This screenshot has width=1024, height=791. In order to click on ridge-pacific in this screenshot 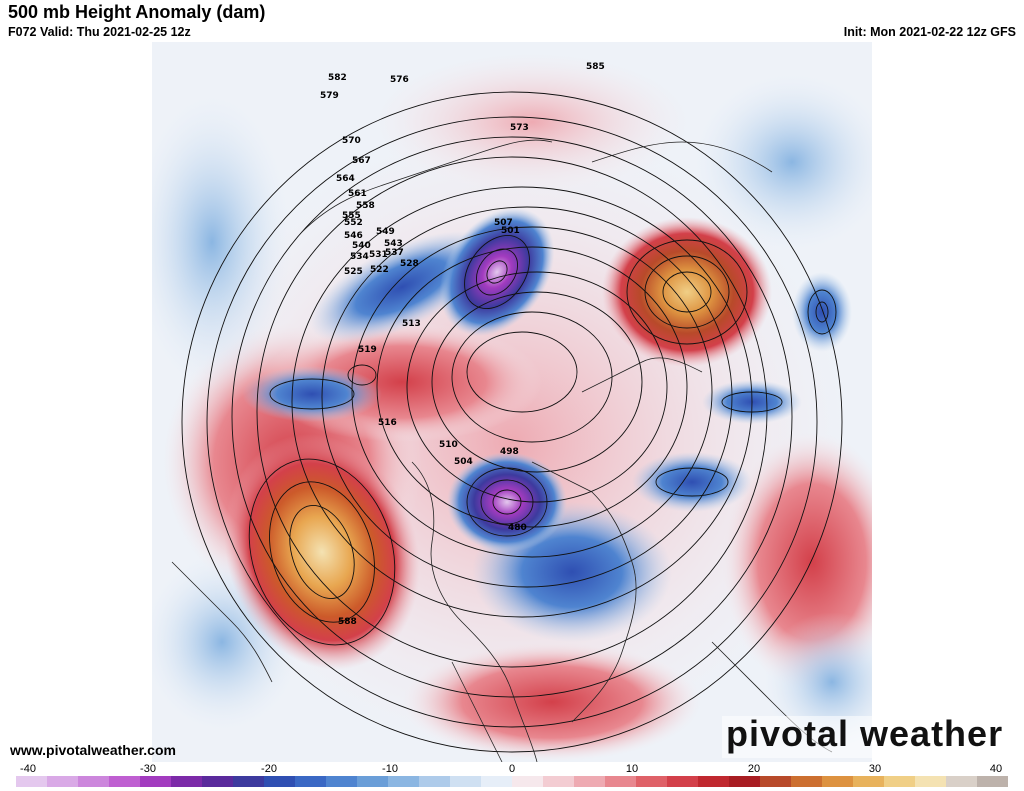, I will do `click(322, 552)`.